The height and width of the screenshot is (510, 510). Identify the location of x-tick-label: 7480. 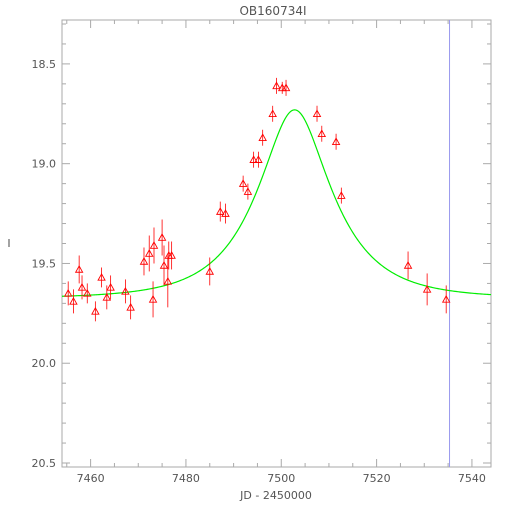
(186, 478).